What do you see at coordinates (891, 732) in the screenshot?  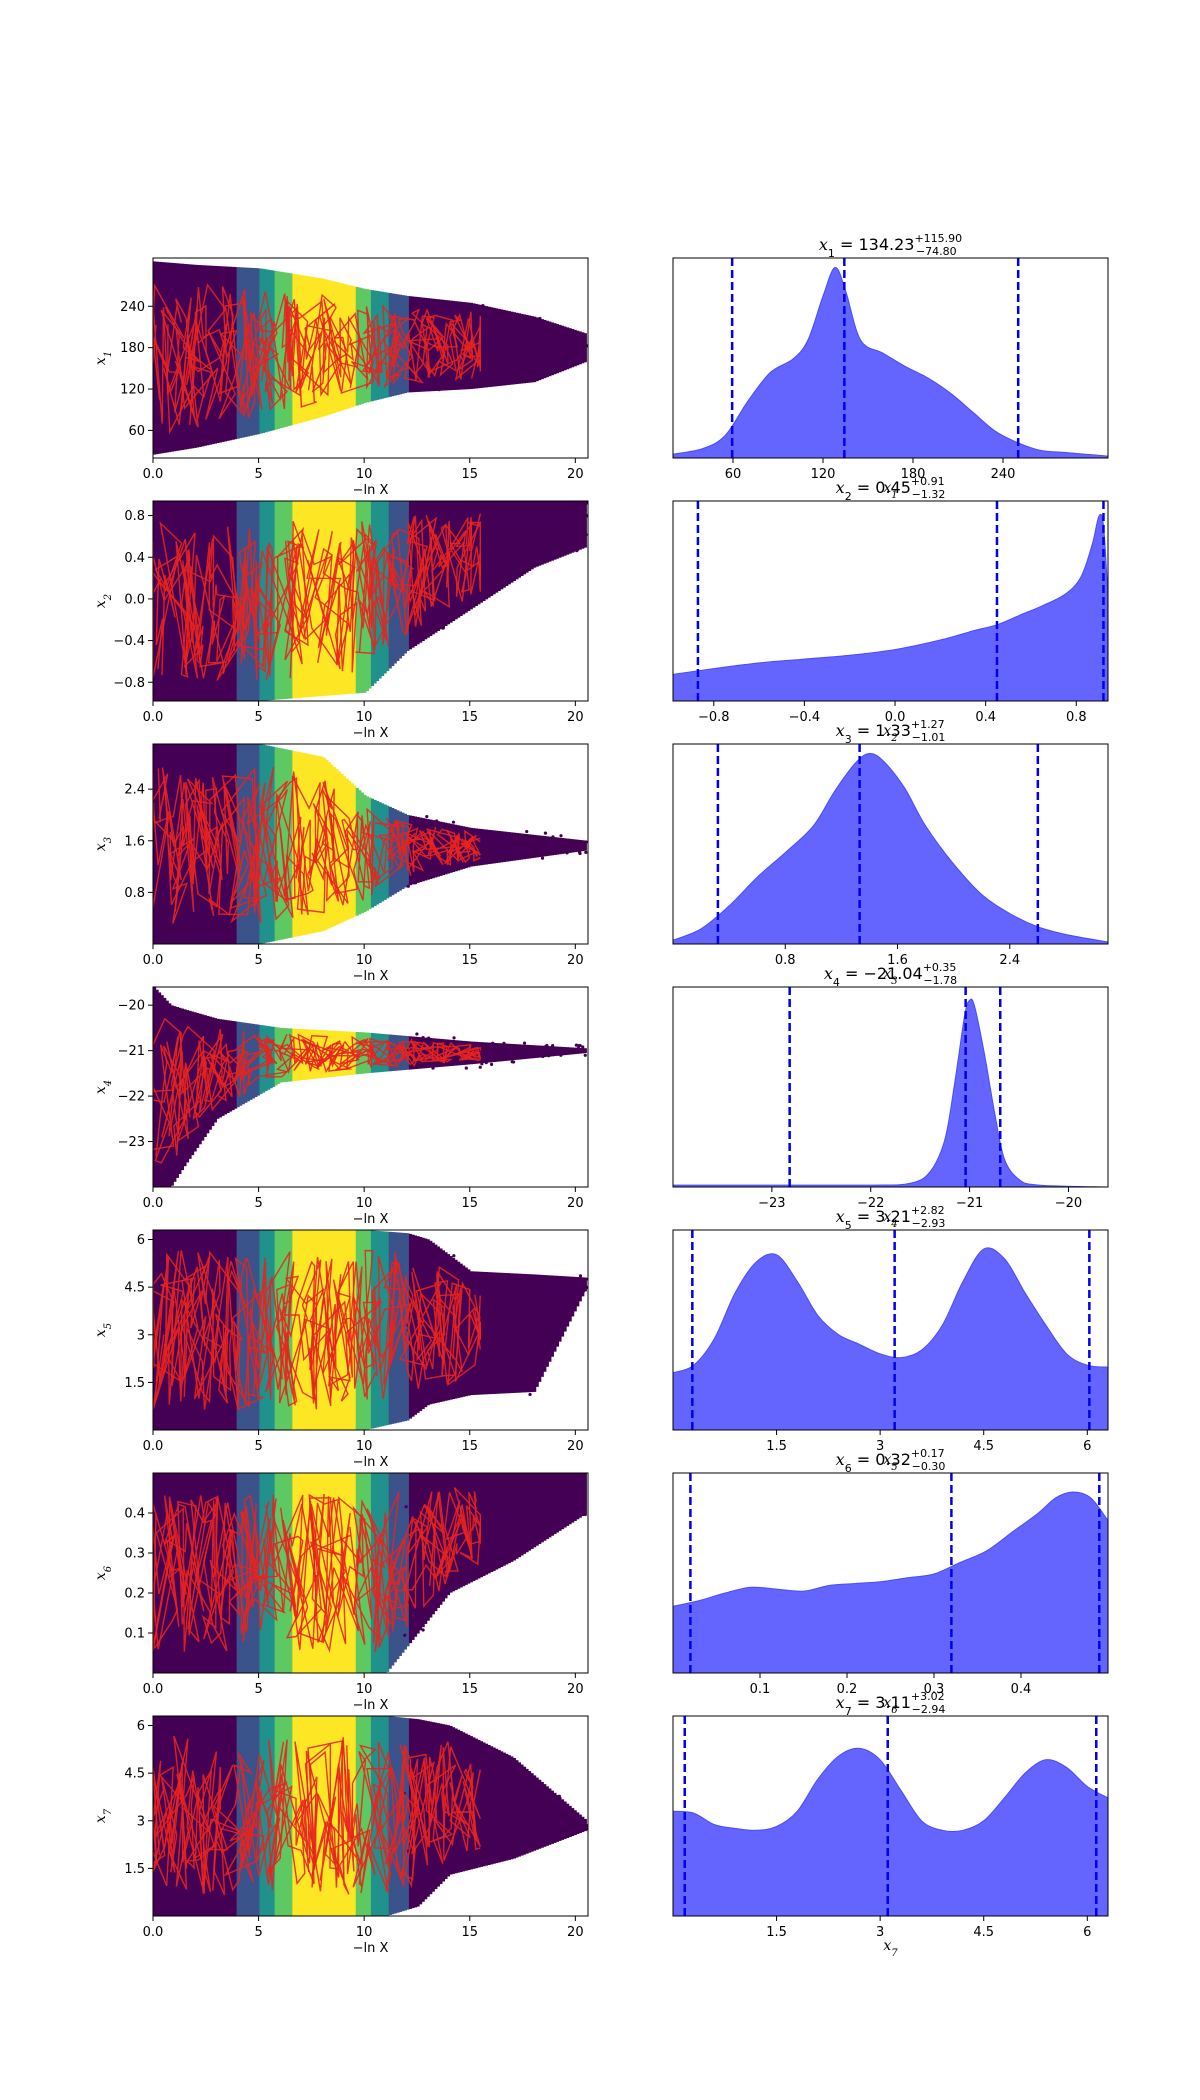 I see `posterior-title: x3 = 1.33+1.27 −1.01` at bounding box center [891, 732].